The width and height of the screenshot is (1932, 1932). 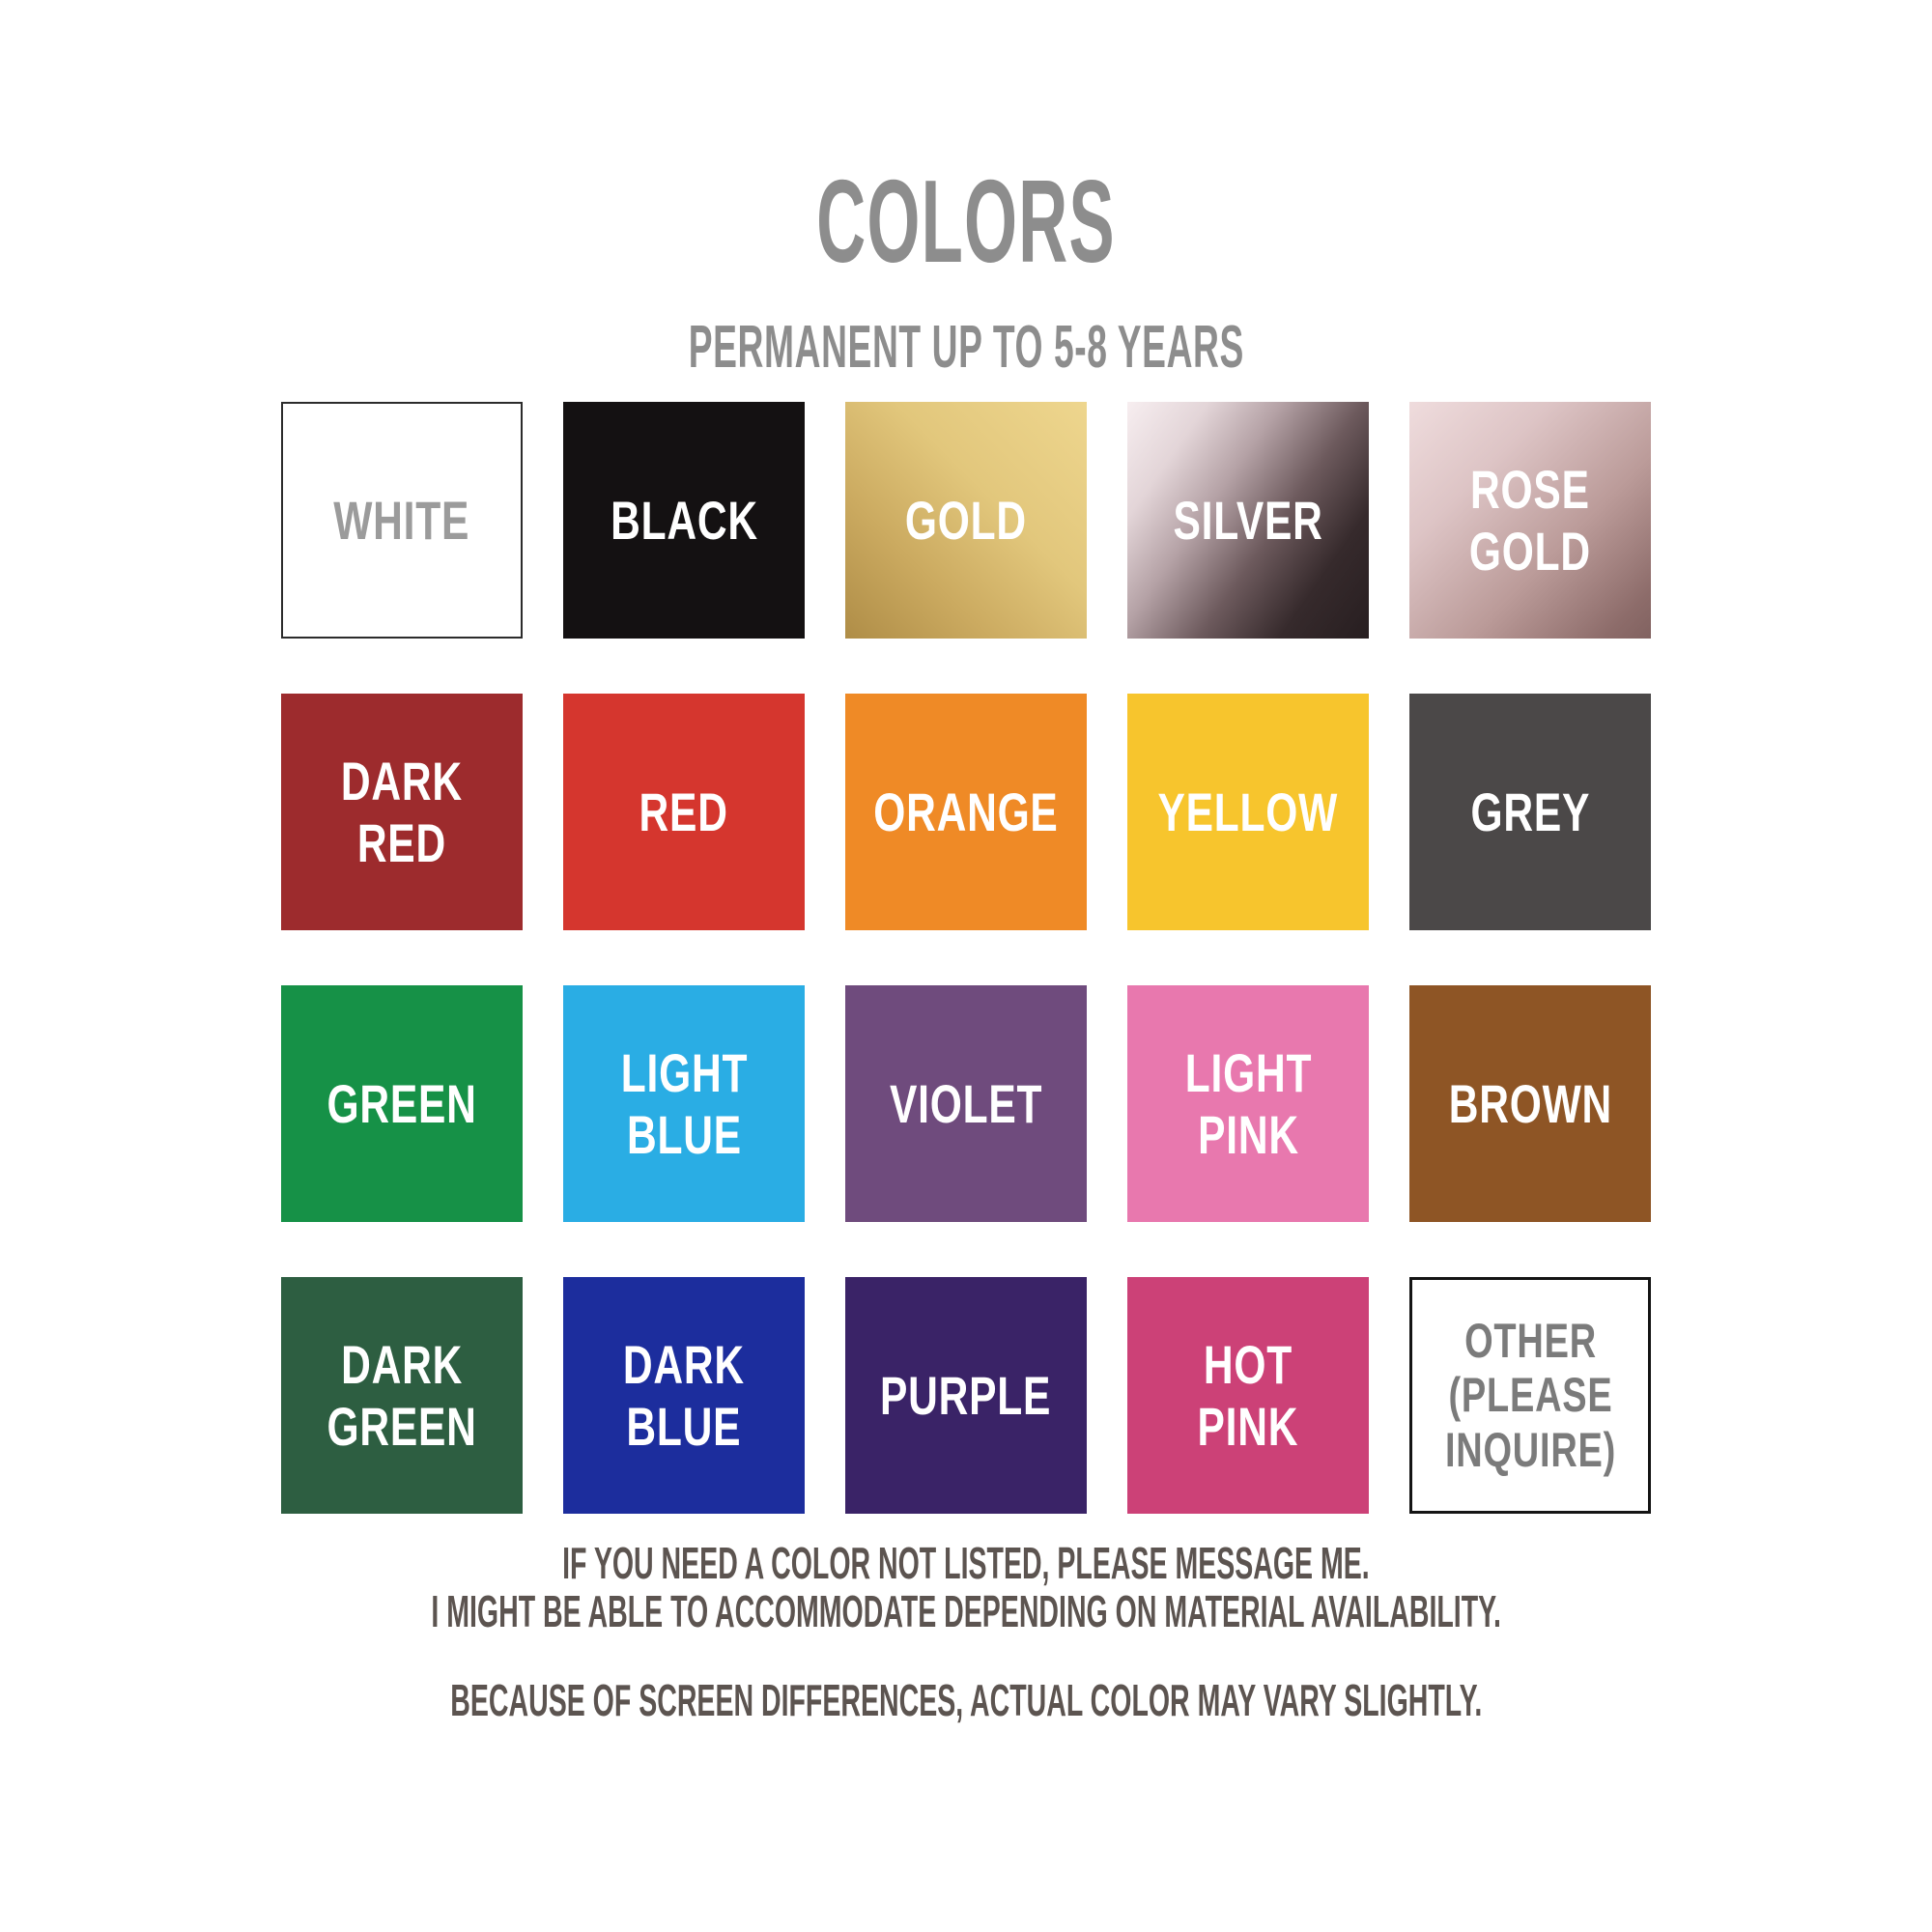 I want to click on page-title-text: COLORS, so click(x=966, y=221).